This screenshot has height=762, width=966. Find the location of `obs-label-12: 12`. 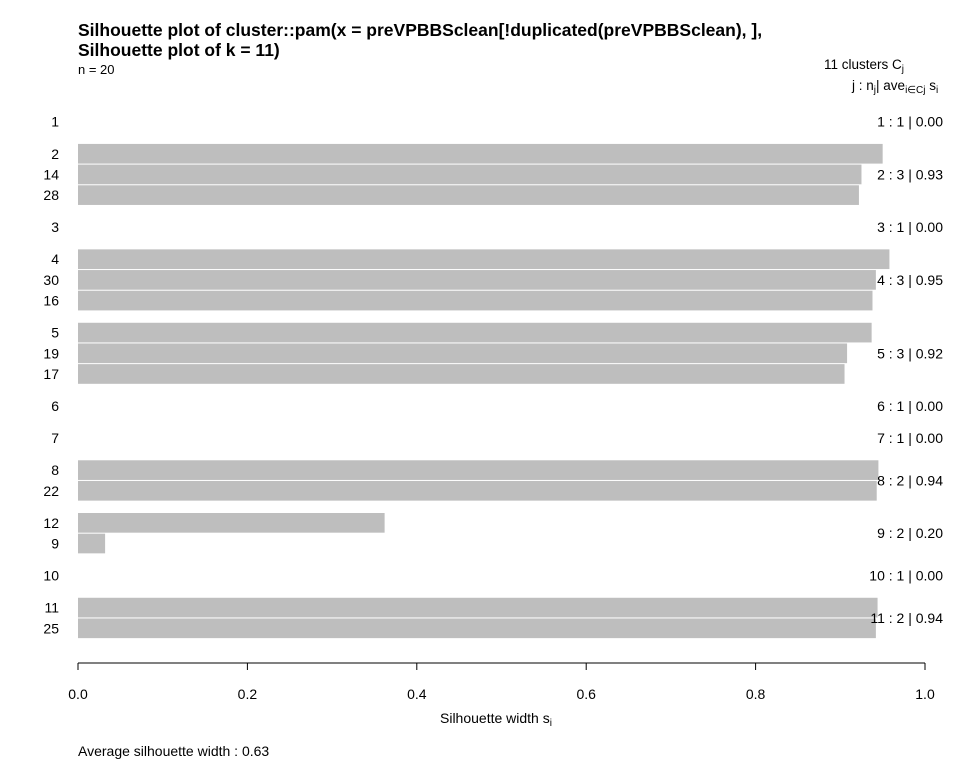

obs-label-12: 12 is located at coordinates (51, 523).